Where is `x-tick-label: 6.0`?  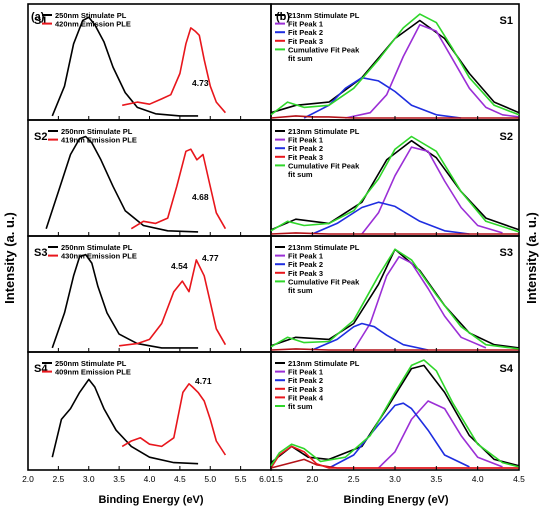 x-tick-label: 6.0 is located at coordinates (265, 479).